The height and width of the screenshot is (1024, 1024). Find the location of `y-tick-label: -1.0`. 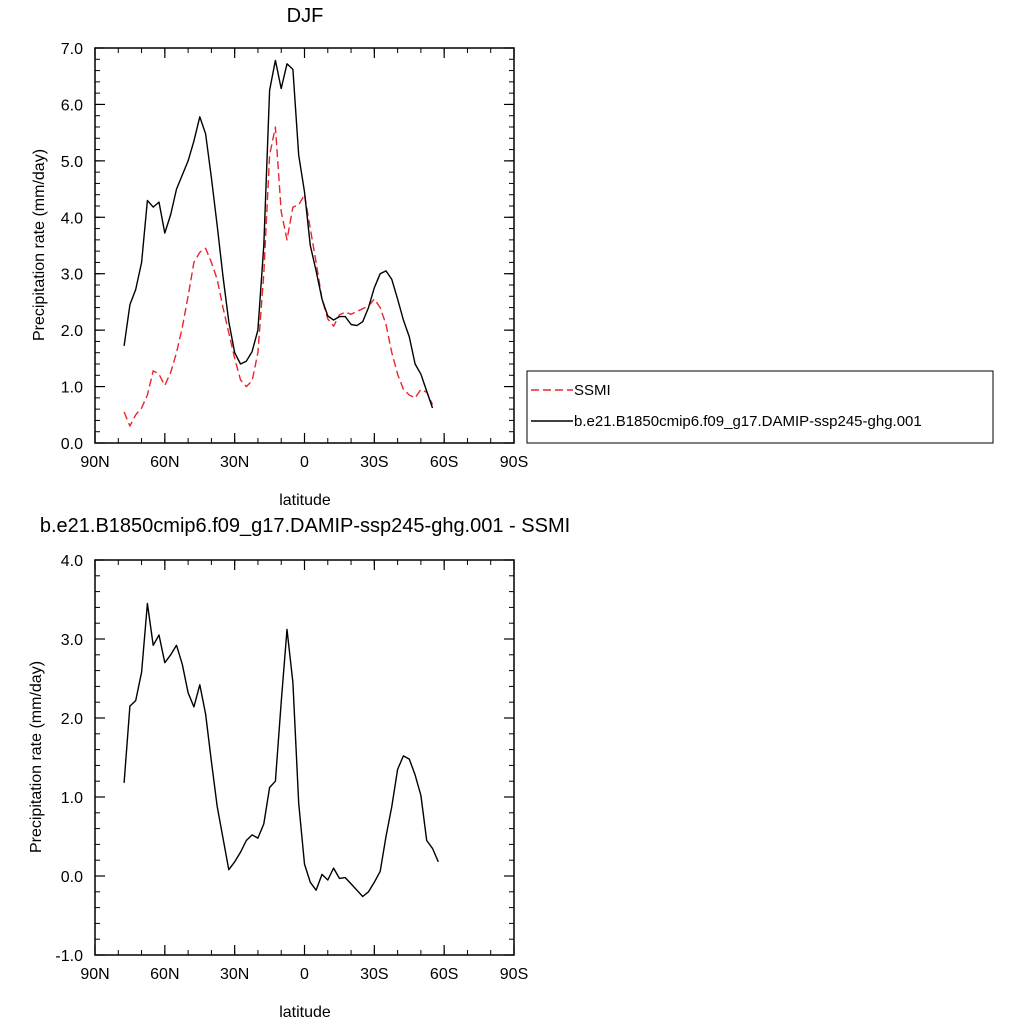

y-tick-label: -1.0 is located at coordinates (69, 956).